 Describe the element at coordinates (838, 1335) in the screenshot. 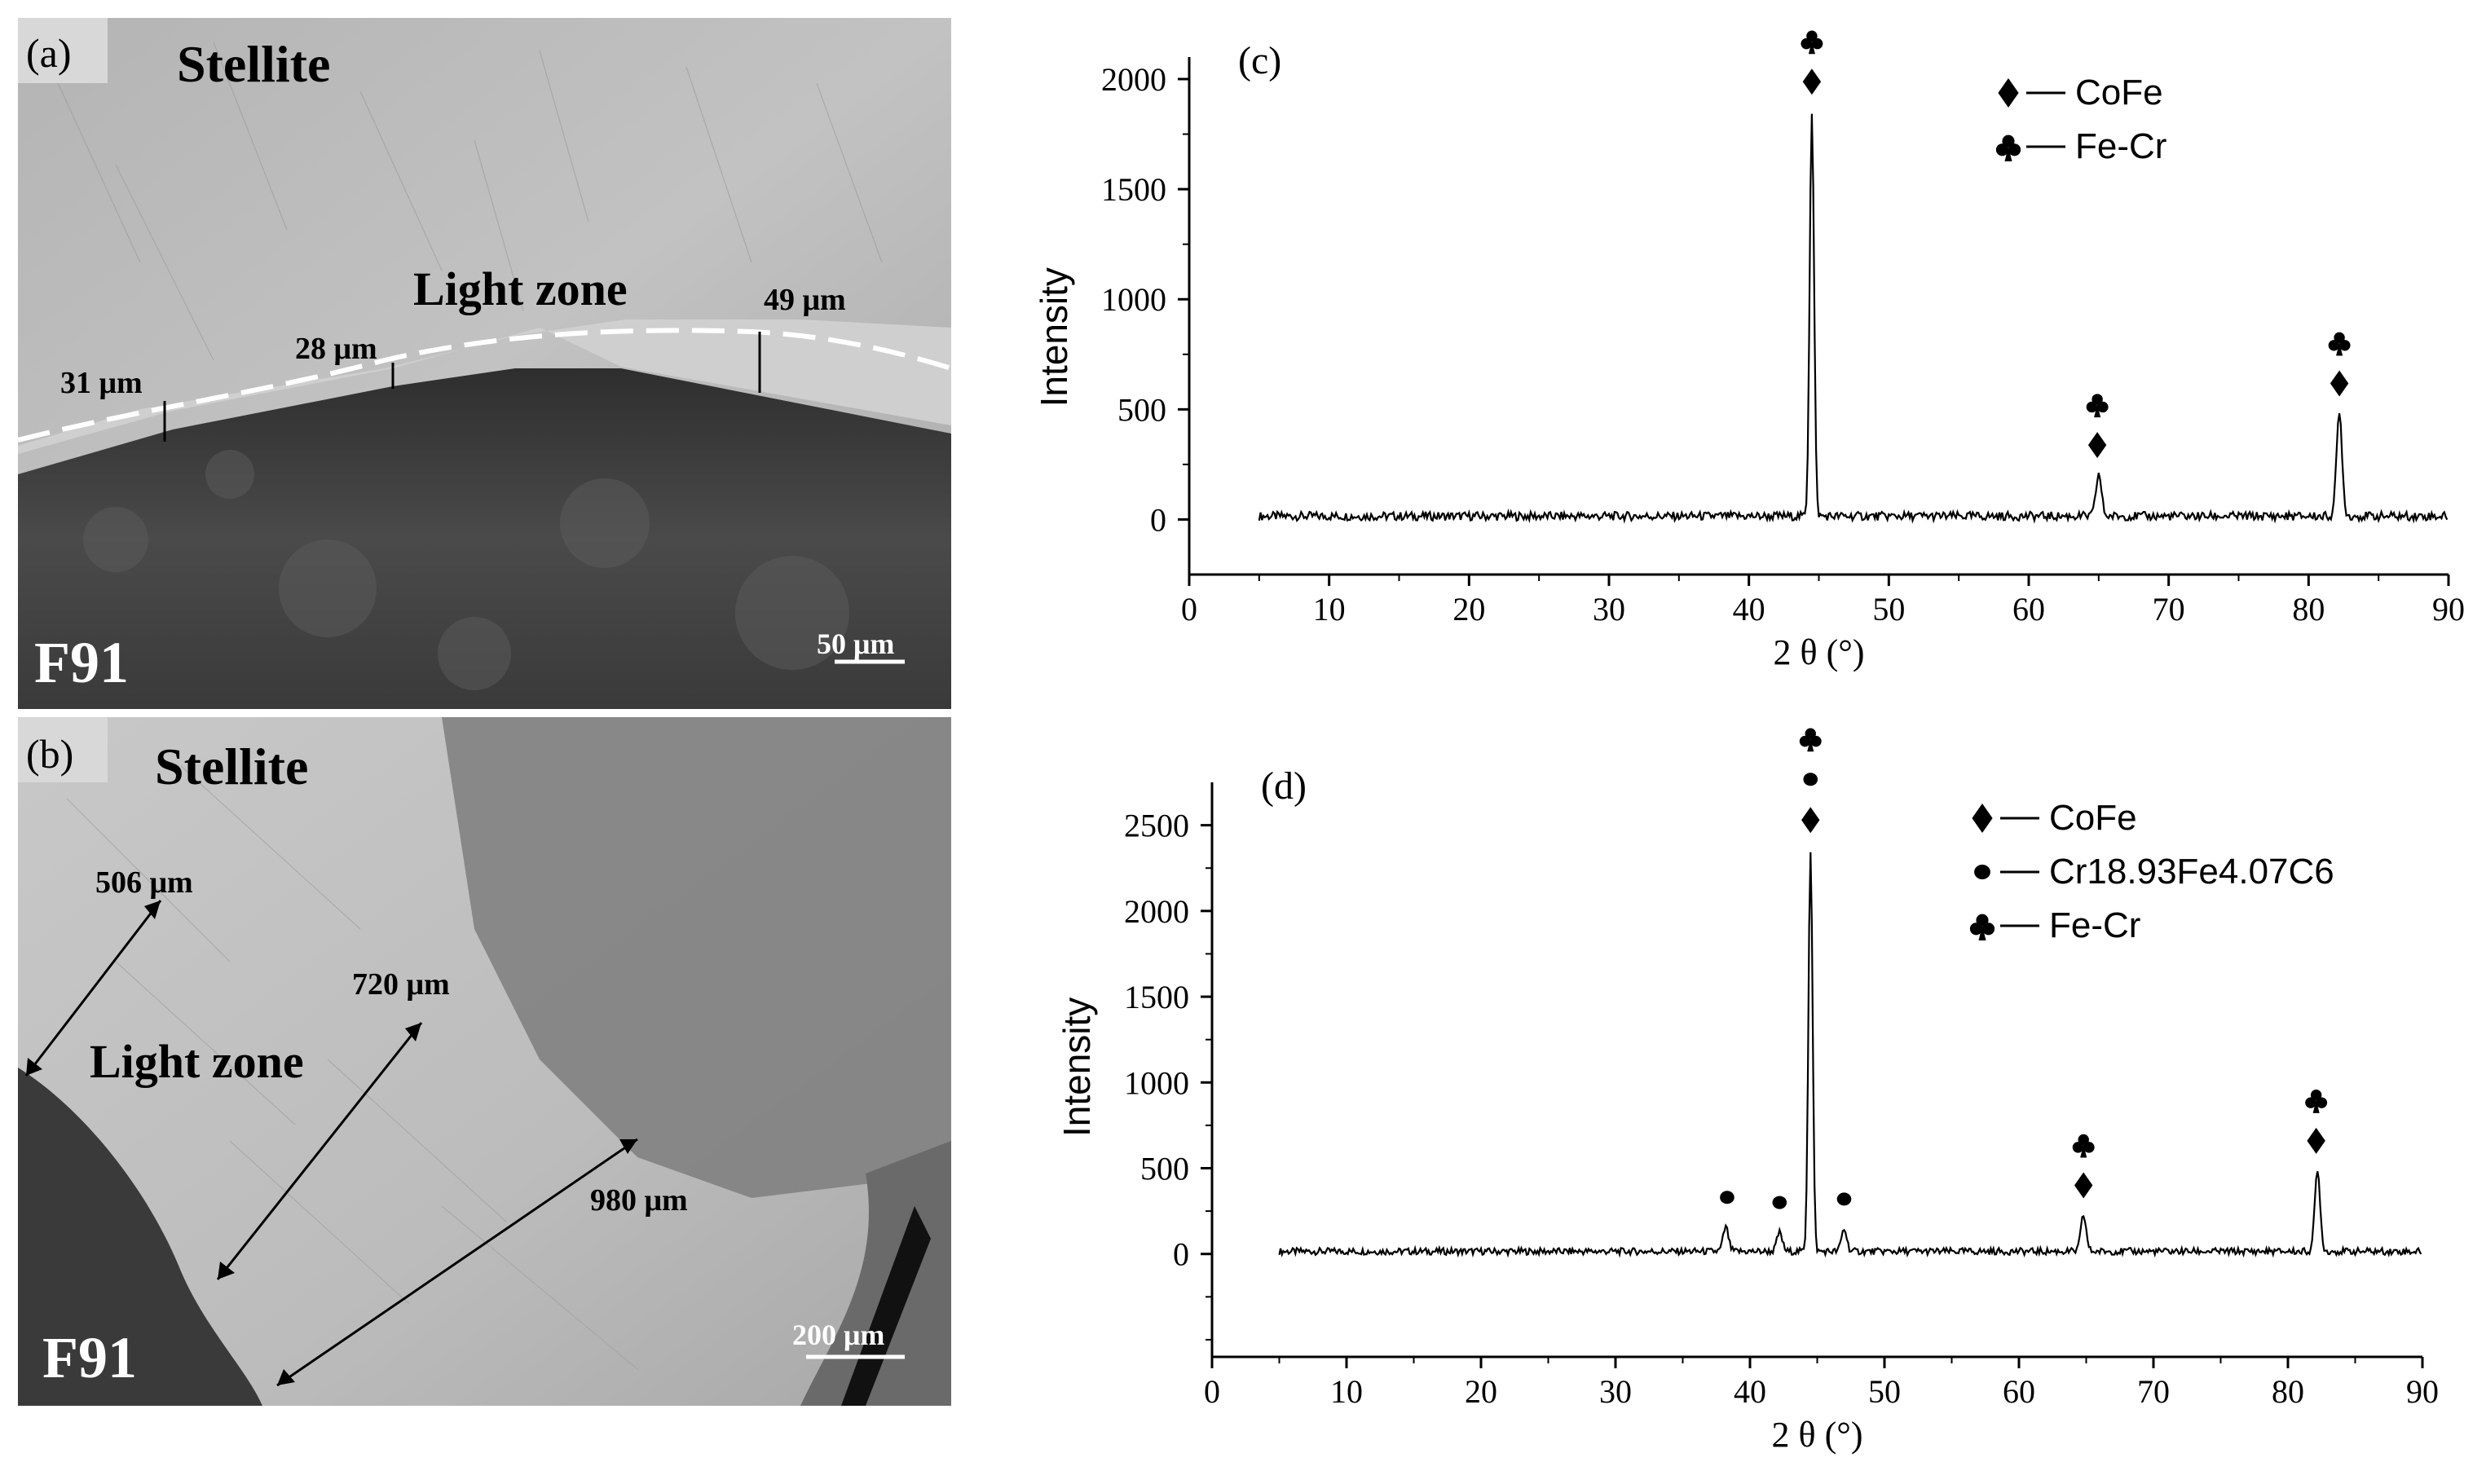

I see `scale-bar-label-b: 200 μm` at that location.